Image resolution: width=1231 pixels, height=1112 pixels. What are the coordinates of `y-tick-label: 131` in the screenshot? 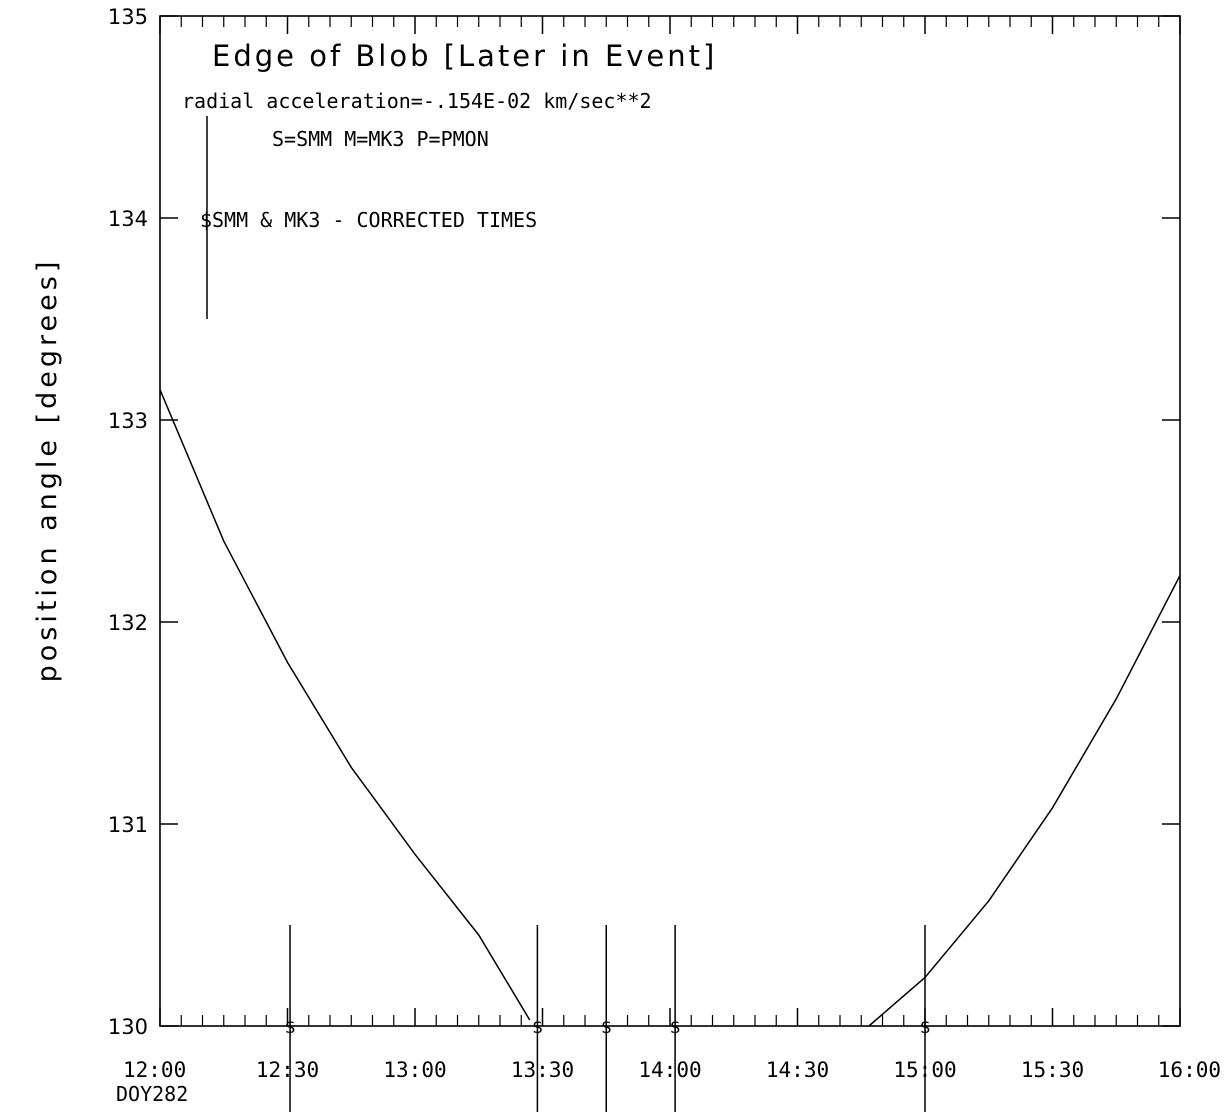 It's located at (128, 825).